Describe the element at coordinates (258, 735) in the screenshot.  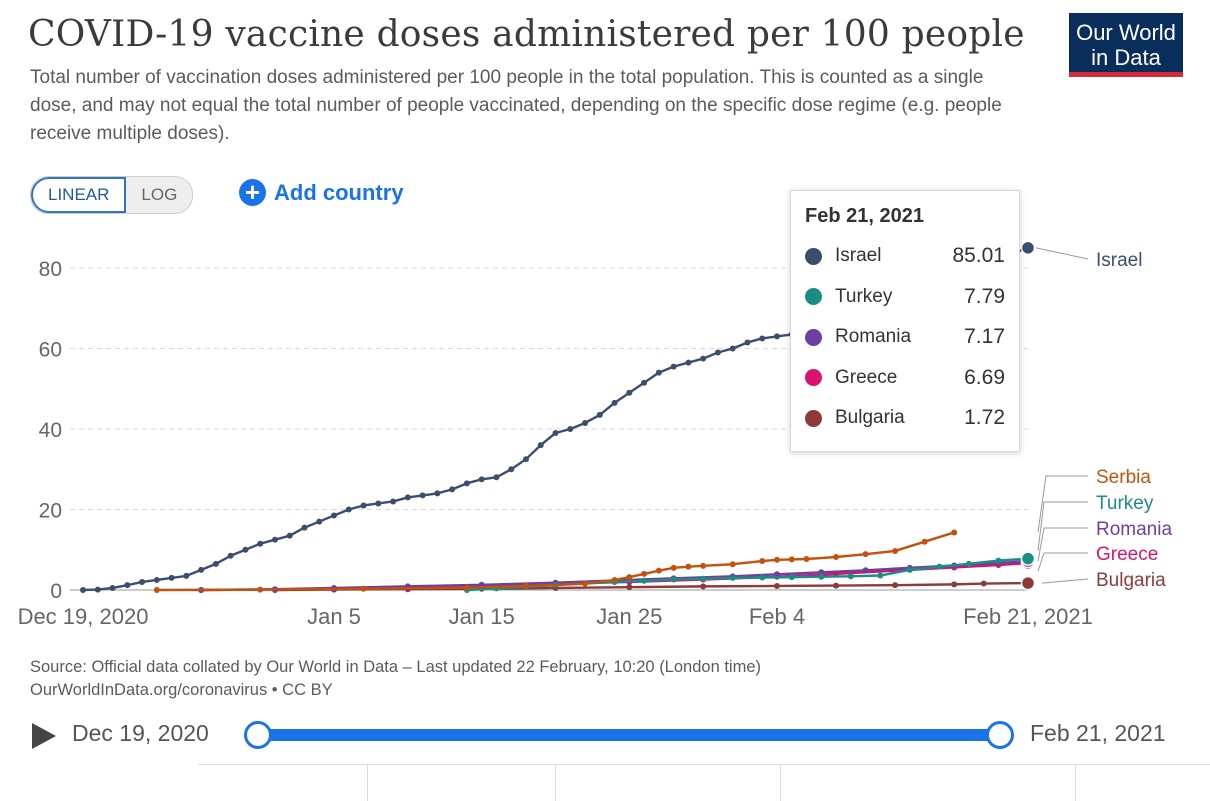
I see `timeline-start-handle` at that location.